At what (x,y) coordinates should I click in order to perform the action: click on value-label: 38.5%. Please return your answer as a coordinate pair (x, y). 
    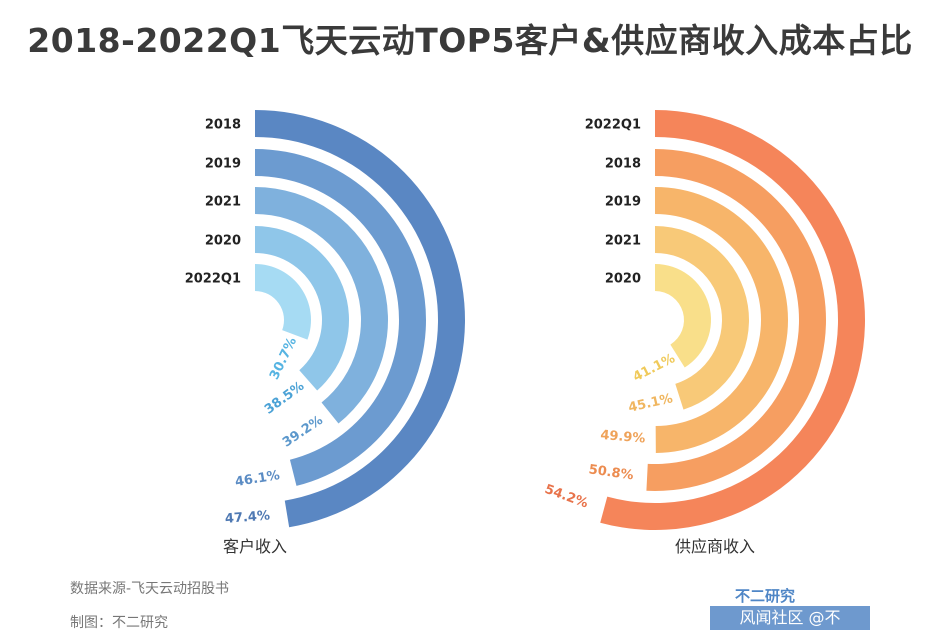
    Looking at the image, I should click on (284, 398).